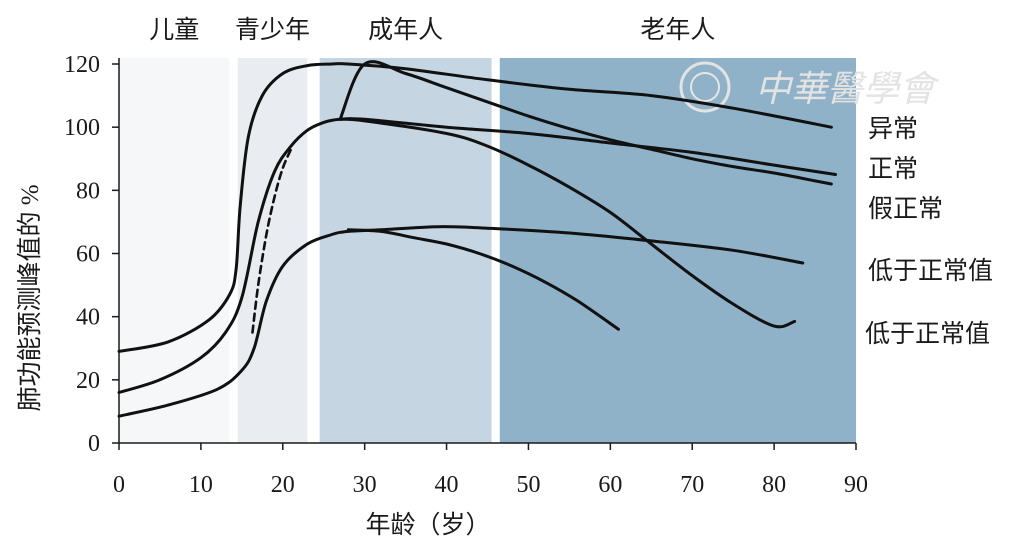  I want to click on watermark-text: 中華醫學會, so click(847, 89).